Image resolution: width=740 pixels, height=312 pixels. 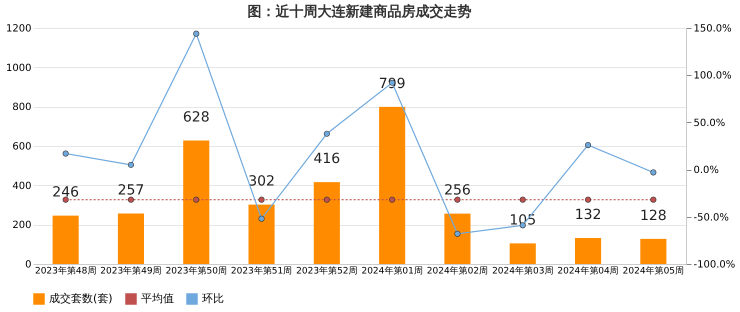 I want to click on legend-label: 平均值, so click(x=157, y=298).